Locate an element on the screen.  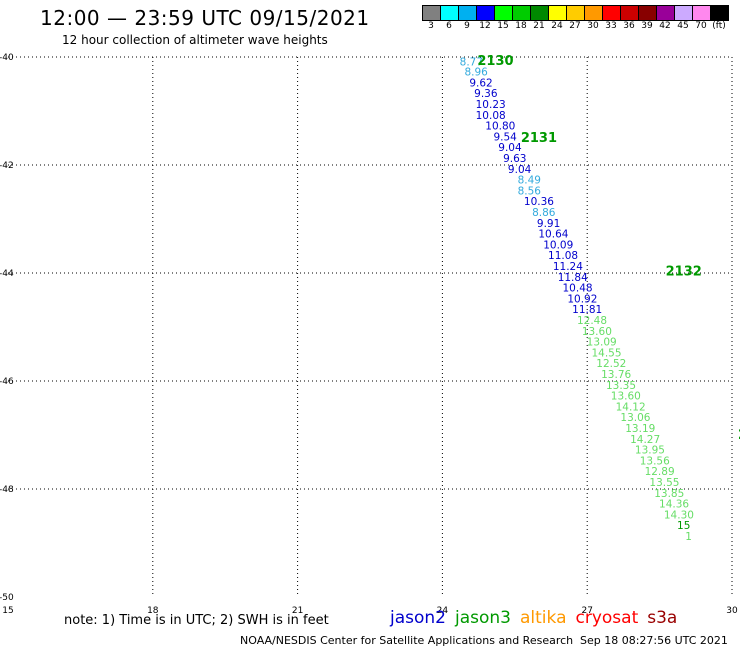
color-scale-label: 45 is located at coordinates (683, 26).